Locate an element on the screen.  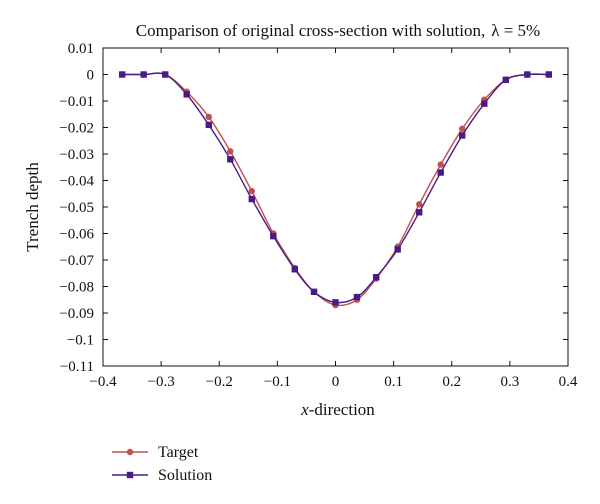
legend-item-target: Target is located at coordinates (155, 452).